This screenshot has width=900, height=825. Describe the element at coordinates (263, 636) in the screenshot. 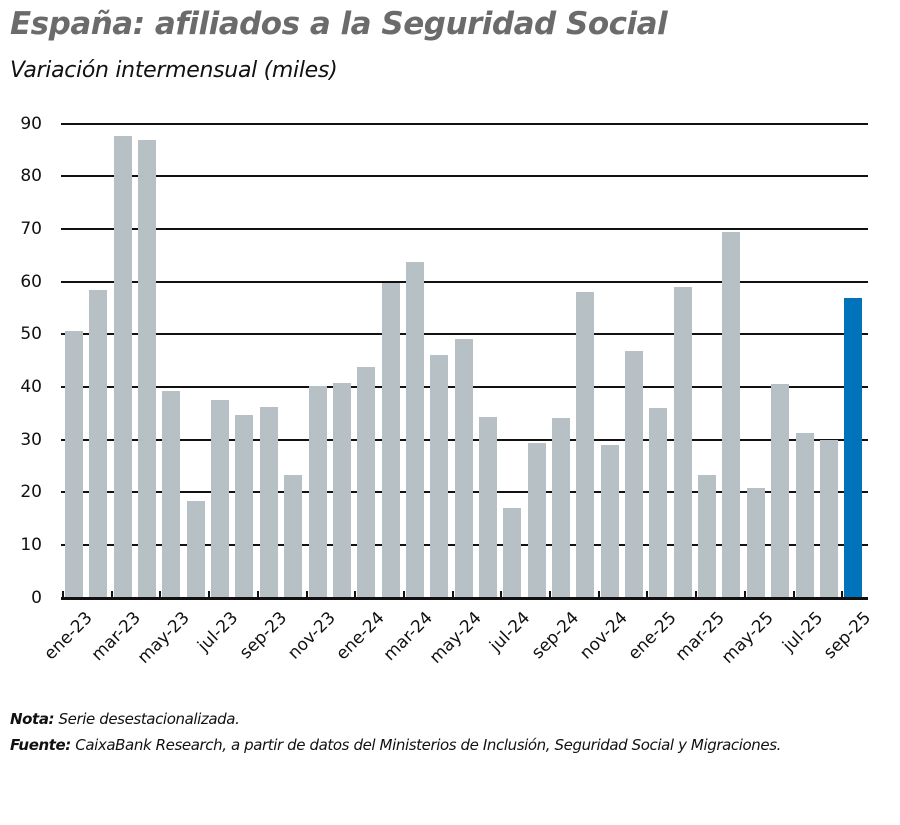

I see `x-tick-label: sep-23` at that location.